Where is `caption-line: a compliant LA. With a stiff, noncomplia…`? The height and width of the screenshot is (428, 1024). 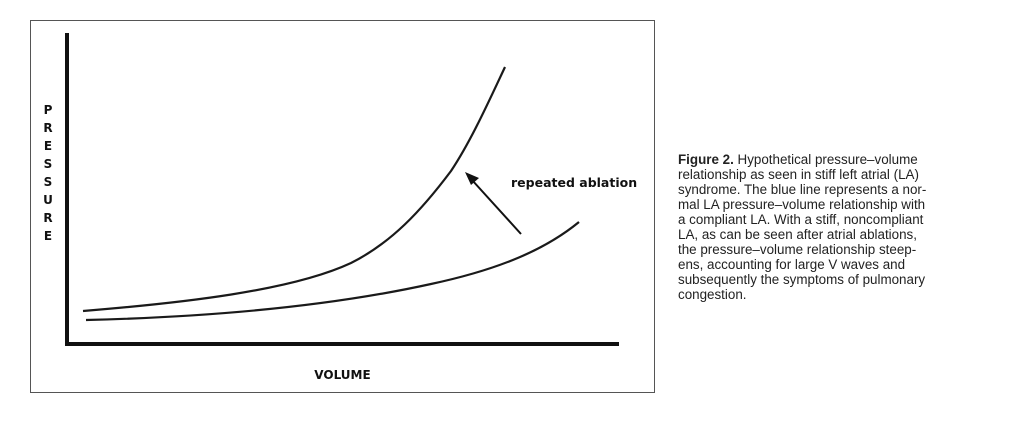
caption-line: a compliant LA. With a stiff, noncomplia… is located at coordinates (801, 219).